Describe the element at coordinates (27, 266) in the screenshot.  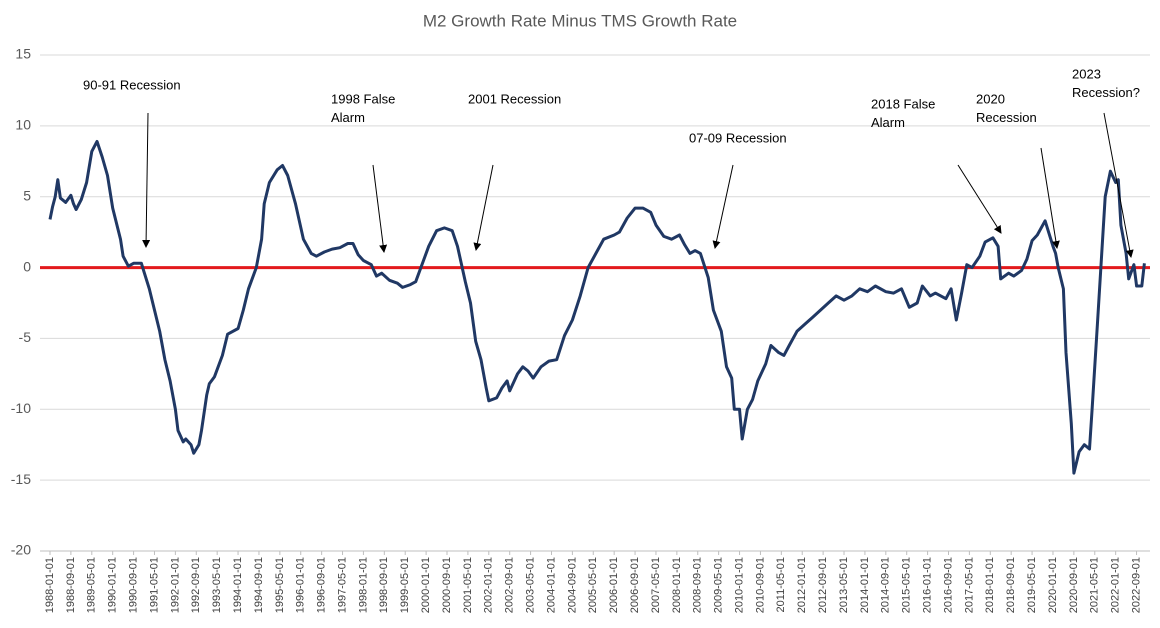
I see `y-tick-label: 0` at that location.